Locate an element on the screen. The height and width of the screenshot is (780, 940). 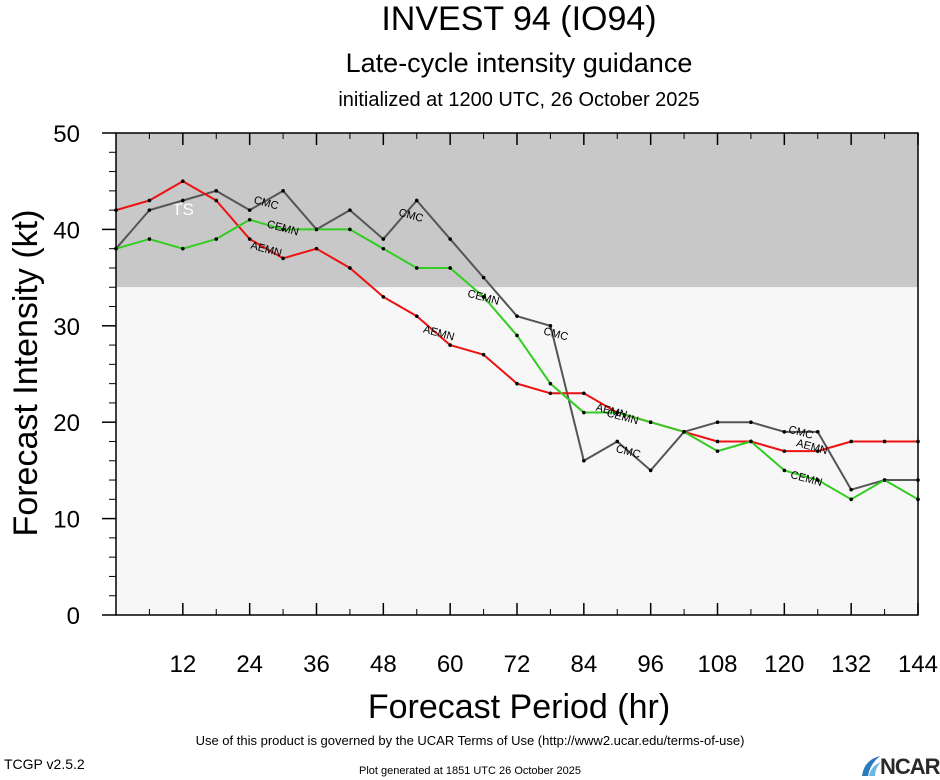
x-tick-label: 36 is located at coordinates (316, 664).